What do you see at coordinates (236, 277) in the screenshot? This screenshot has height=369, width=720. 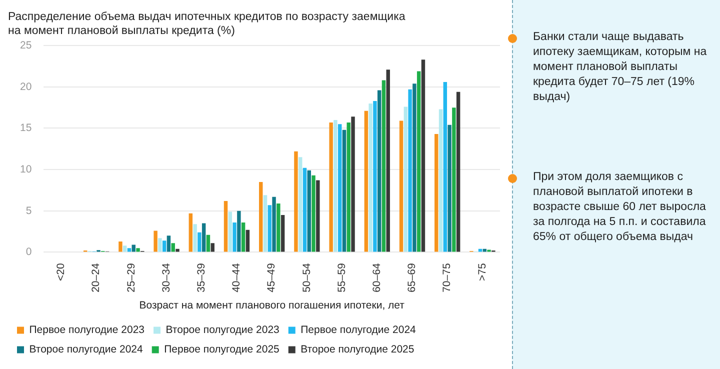 I see `x-tick-label: 40–44` at bounding box center [236, 277].